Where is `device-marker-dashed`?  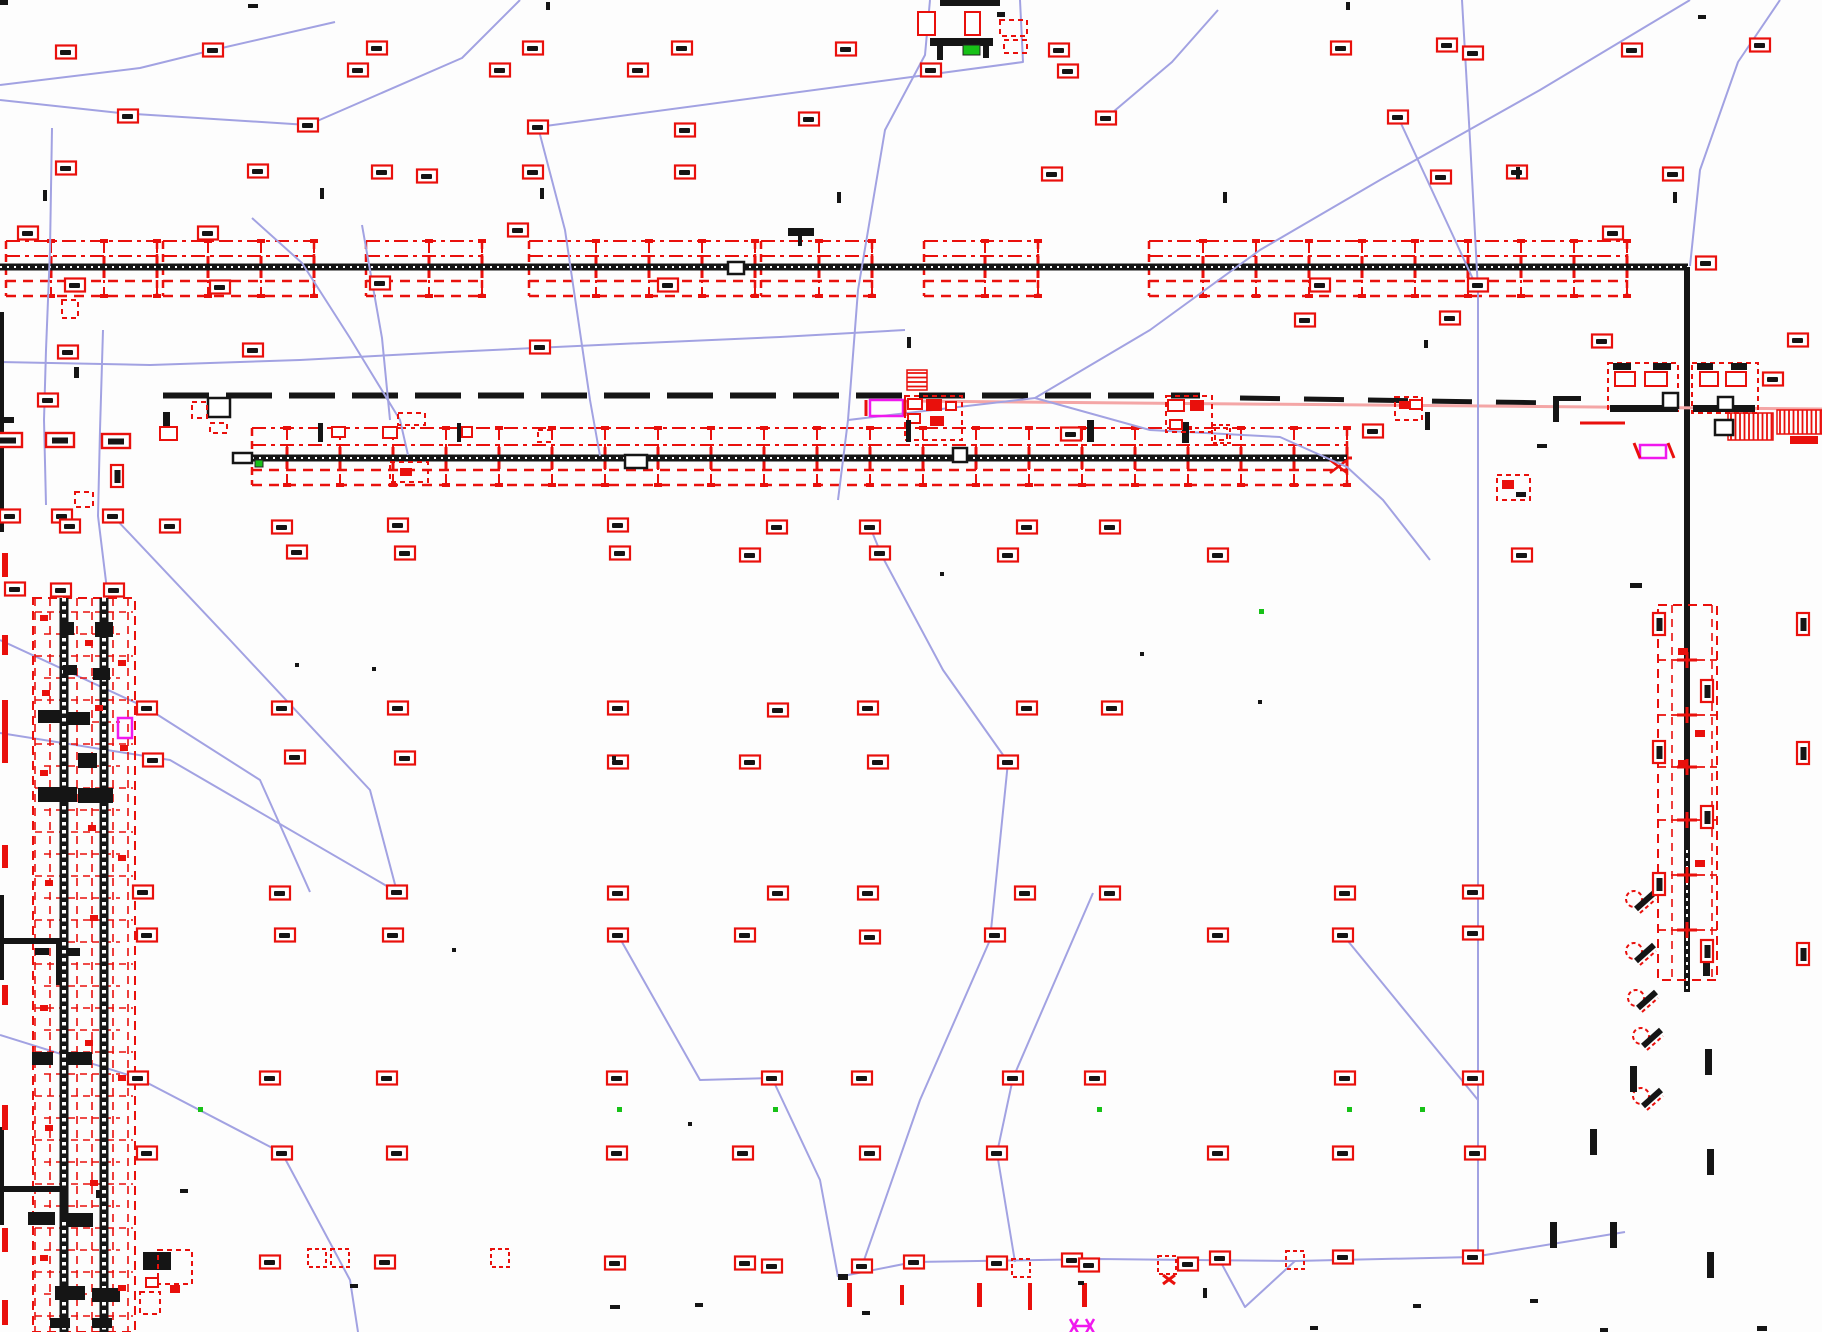
device-marker-dashed is located at coordinates (1167, 1265).